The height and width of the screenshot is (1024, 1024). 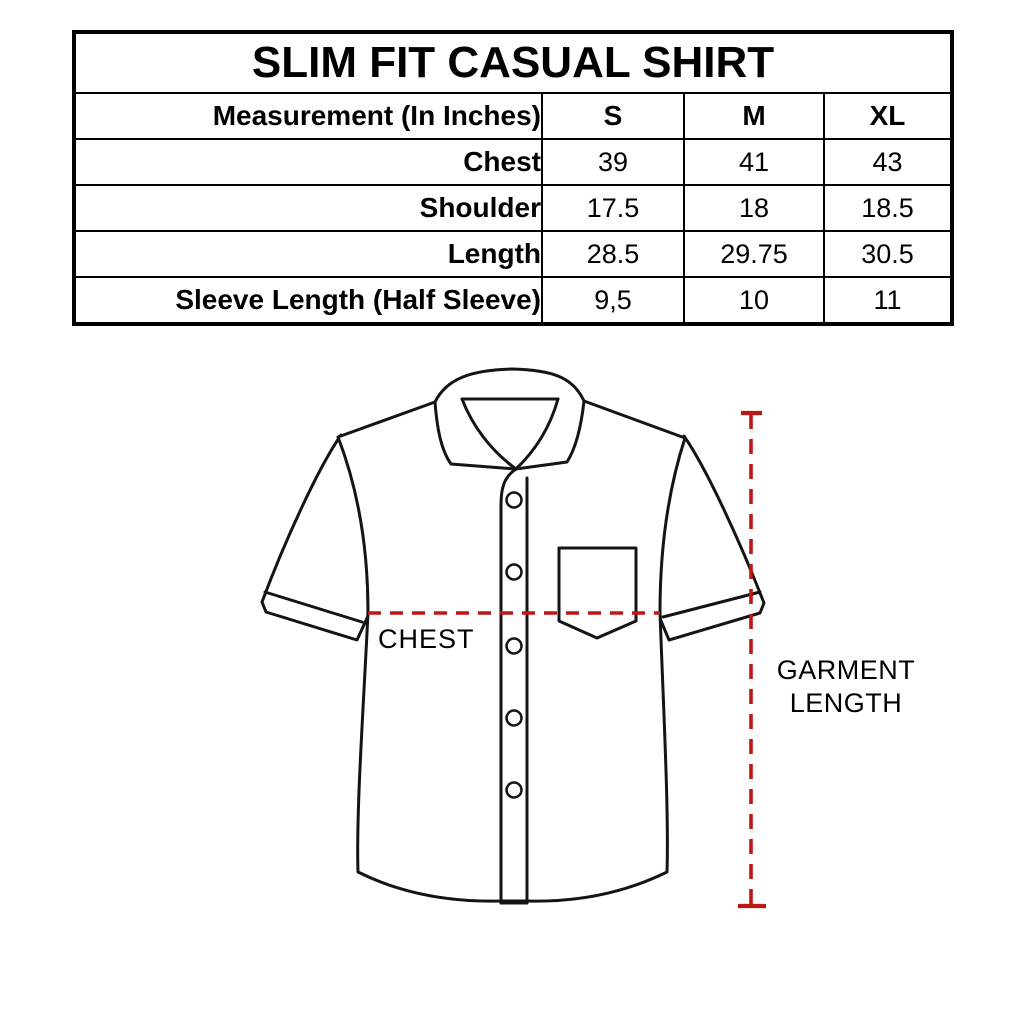 I want to click on table-row: Shoulder 17.5 18 18.5, so click(x=513, y=208).